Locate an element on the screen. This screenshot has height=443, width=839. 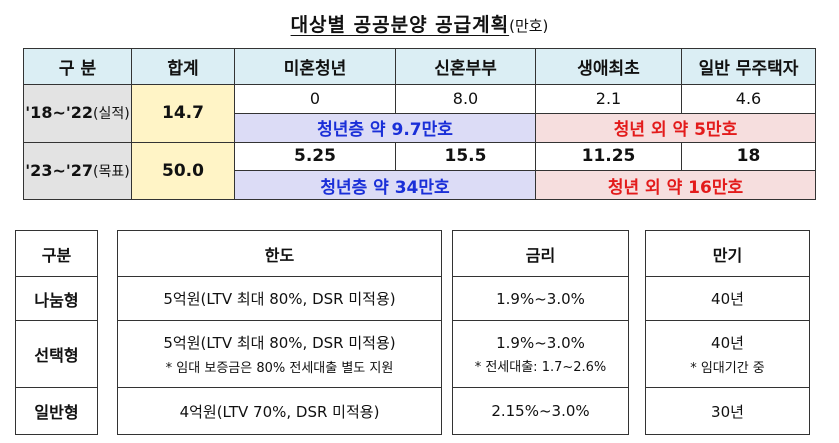
supply-row-2018: '18~'22(실적) 14.7 0 8.0 2.1 4.6 is located at coordinates (419, 113).